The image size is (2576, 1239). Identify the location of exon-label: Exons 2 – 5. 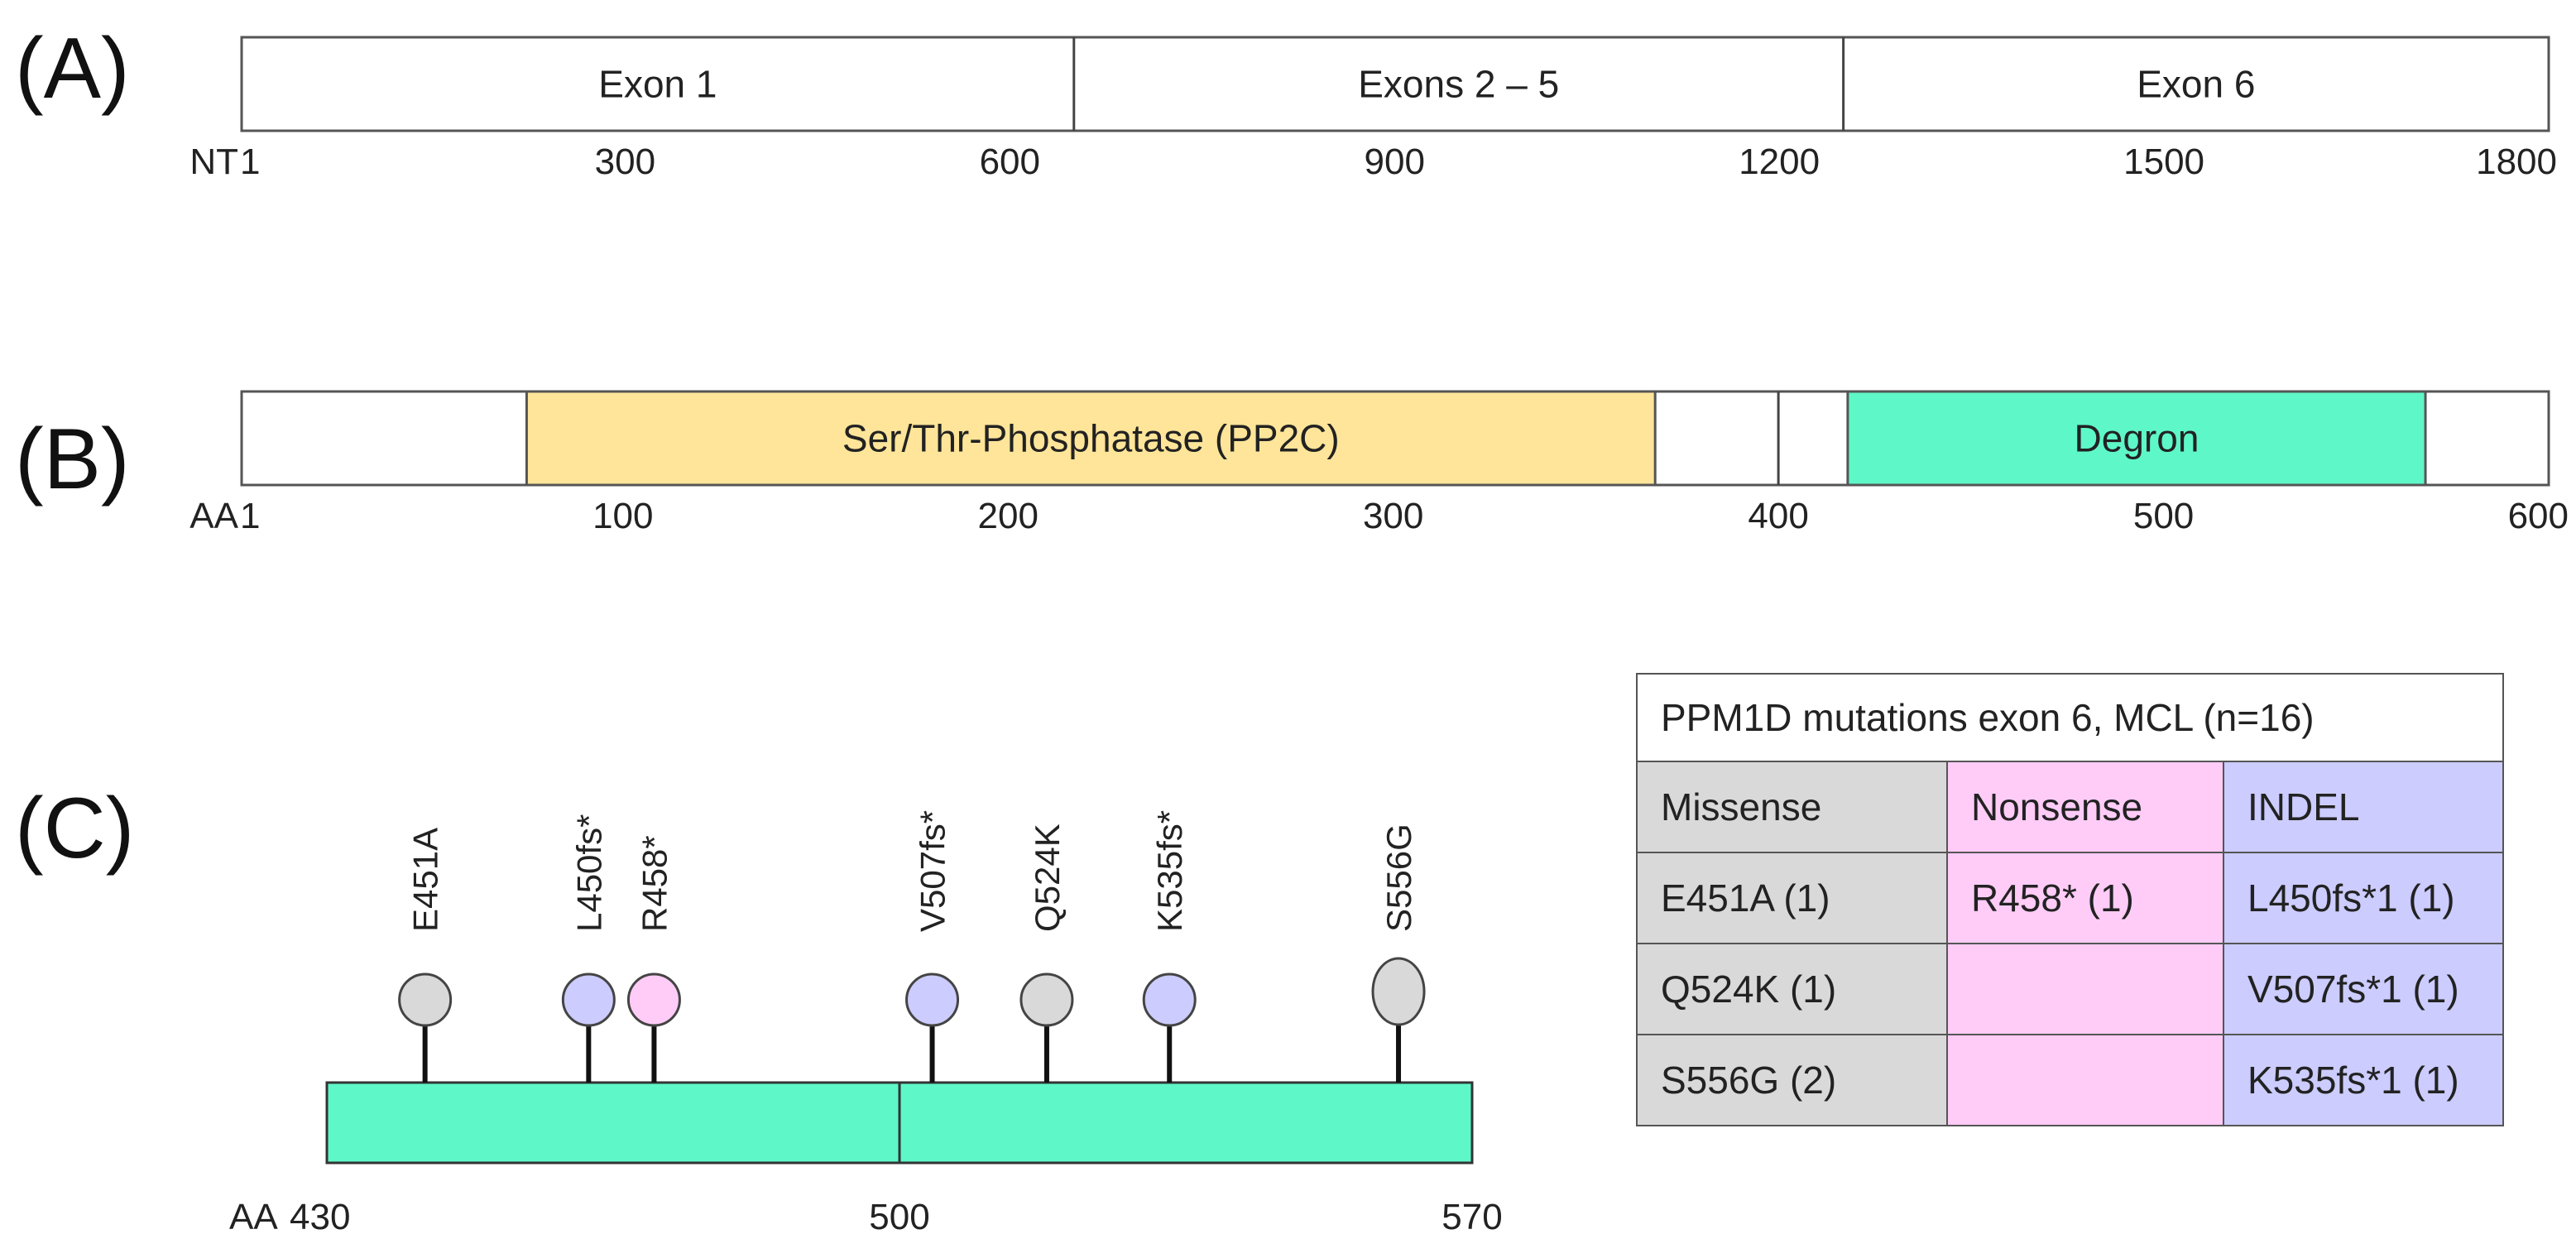
(1459, 84).